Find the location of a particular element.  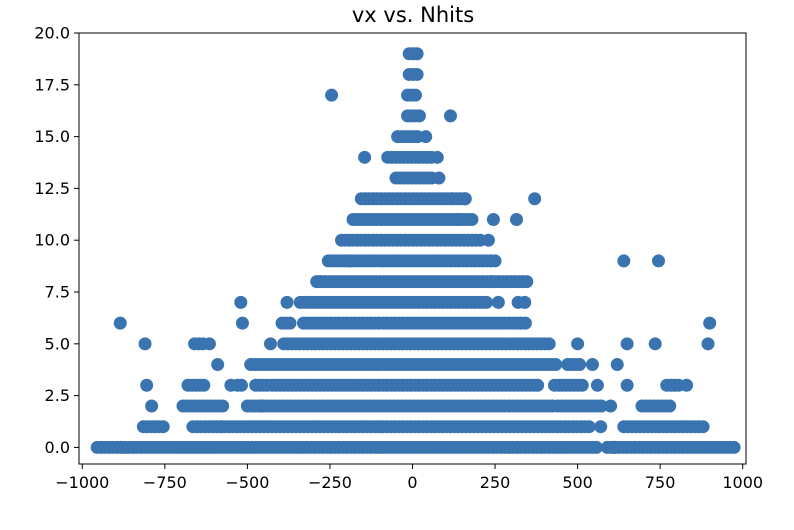

x-axis: −1000 −750 −500 −250 0 250 500 750 1000 is located at coordinates (409, 478).